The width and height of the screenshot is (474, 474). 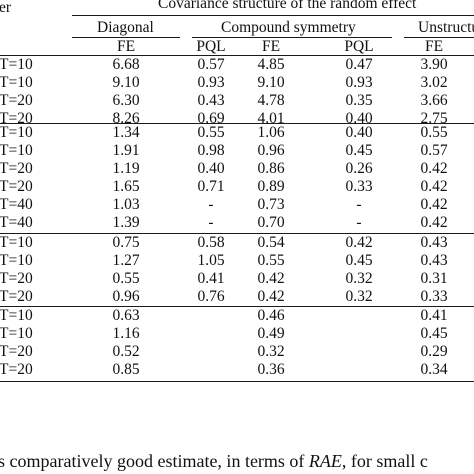 I want to click on table-cell: 0.29, so click(x=434, y=351).